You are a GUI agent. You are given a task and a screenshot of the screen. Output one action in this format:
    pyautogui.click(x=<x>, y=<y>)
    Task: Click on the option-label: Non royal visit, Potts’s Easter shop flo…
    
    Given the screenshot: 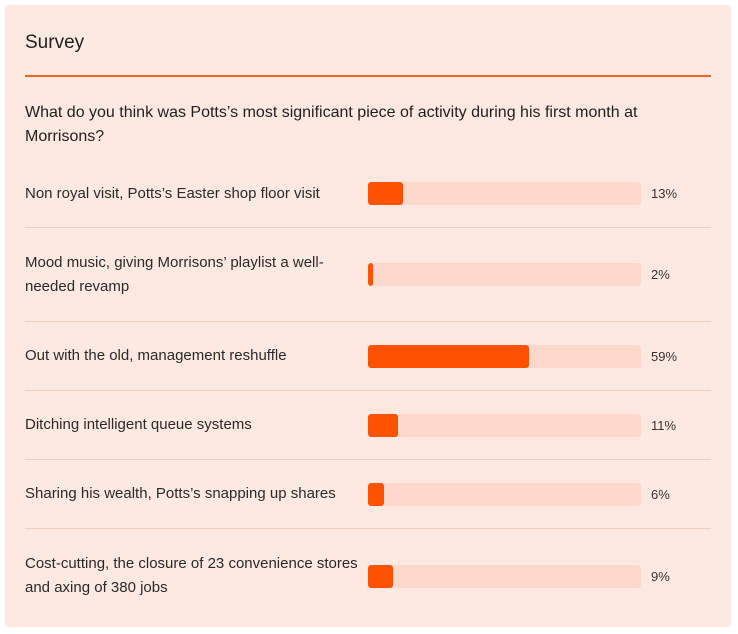 What is the action you would take?
    pyautogui.click(x=172, y=193)
    